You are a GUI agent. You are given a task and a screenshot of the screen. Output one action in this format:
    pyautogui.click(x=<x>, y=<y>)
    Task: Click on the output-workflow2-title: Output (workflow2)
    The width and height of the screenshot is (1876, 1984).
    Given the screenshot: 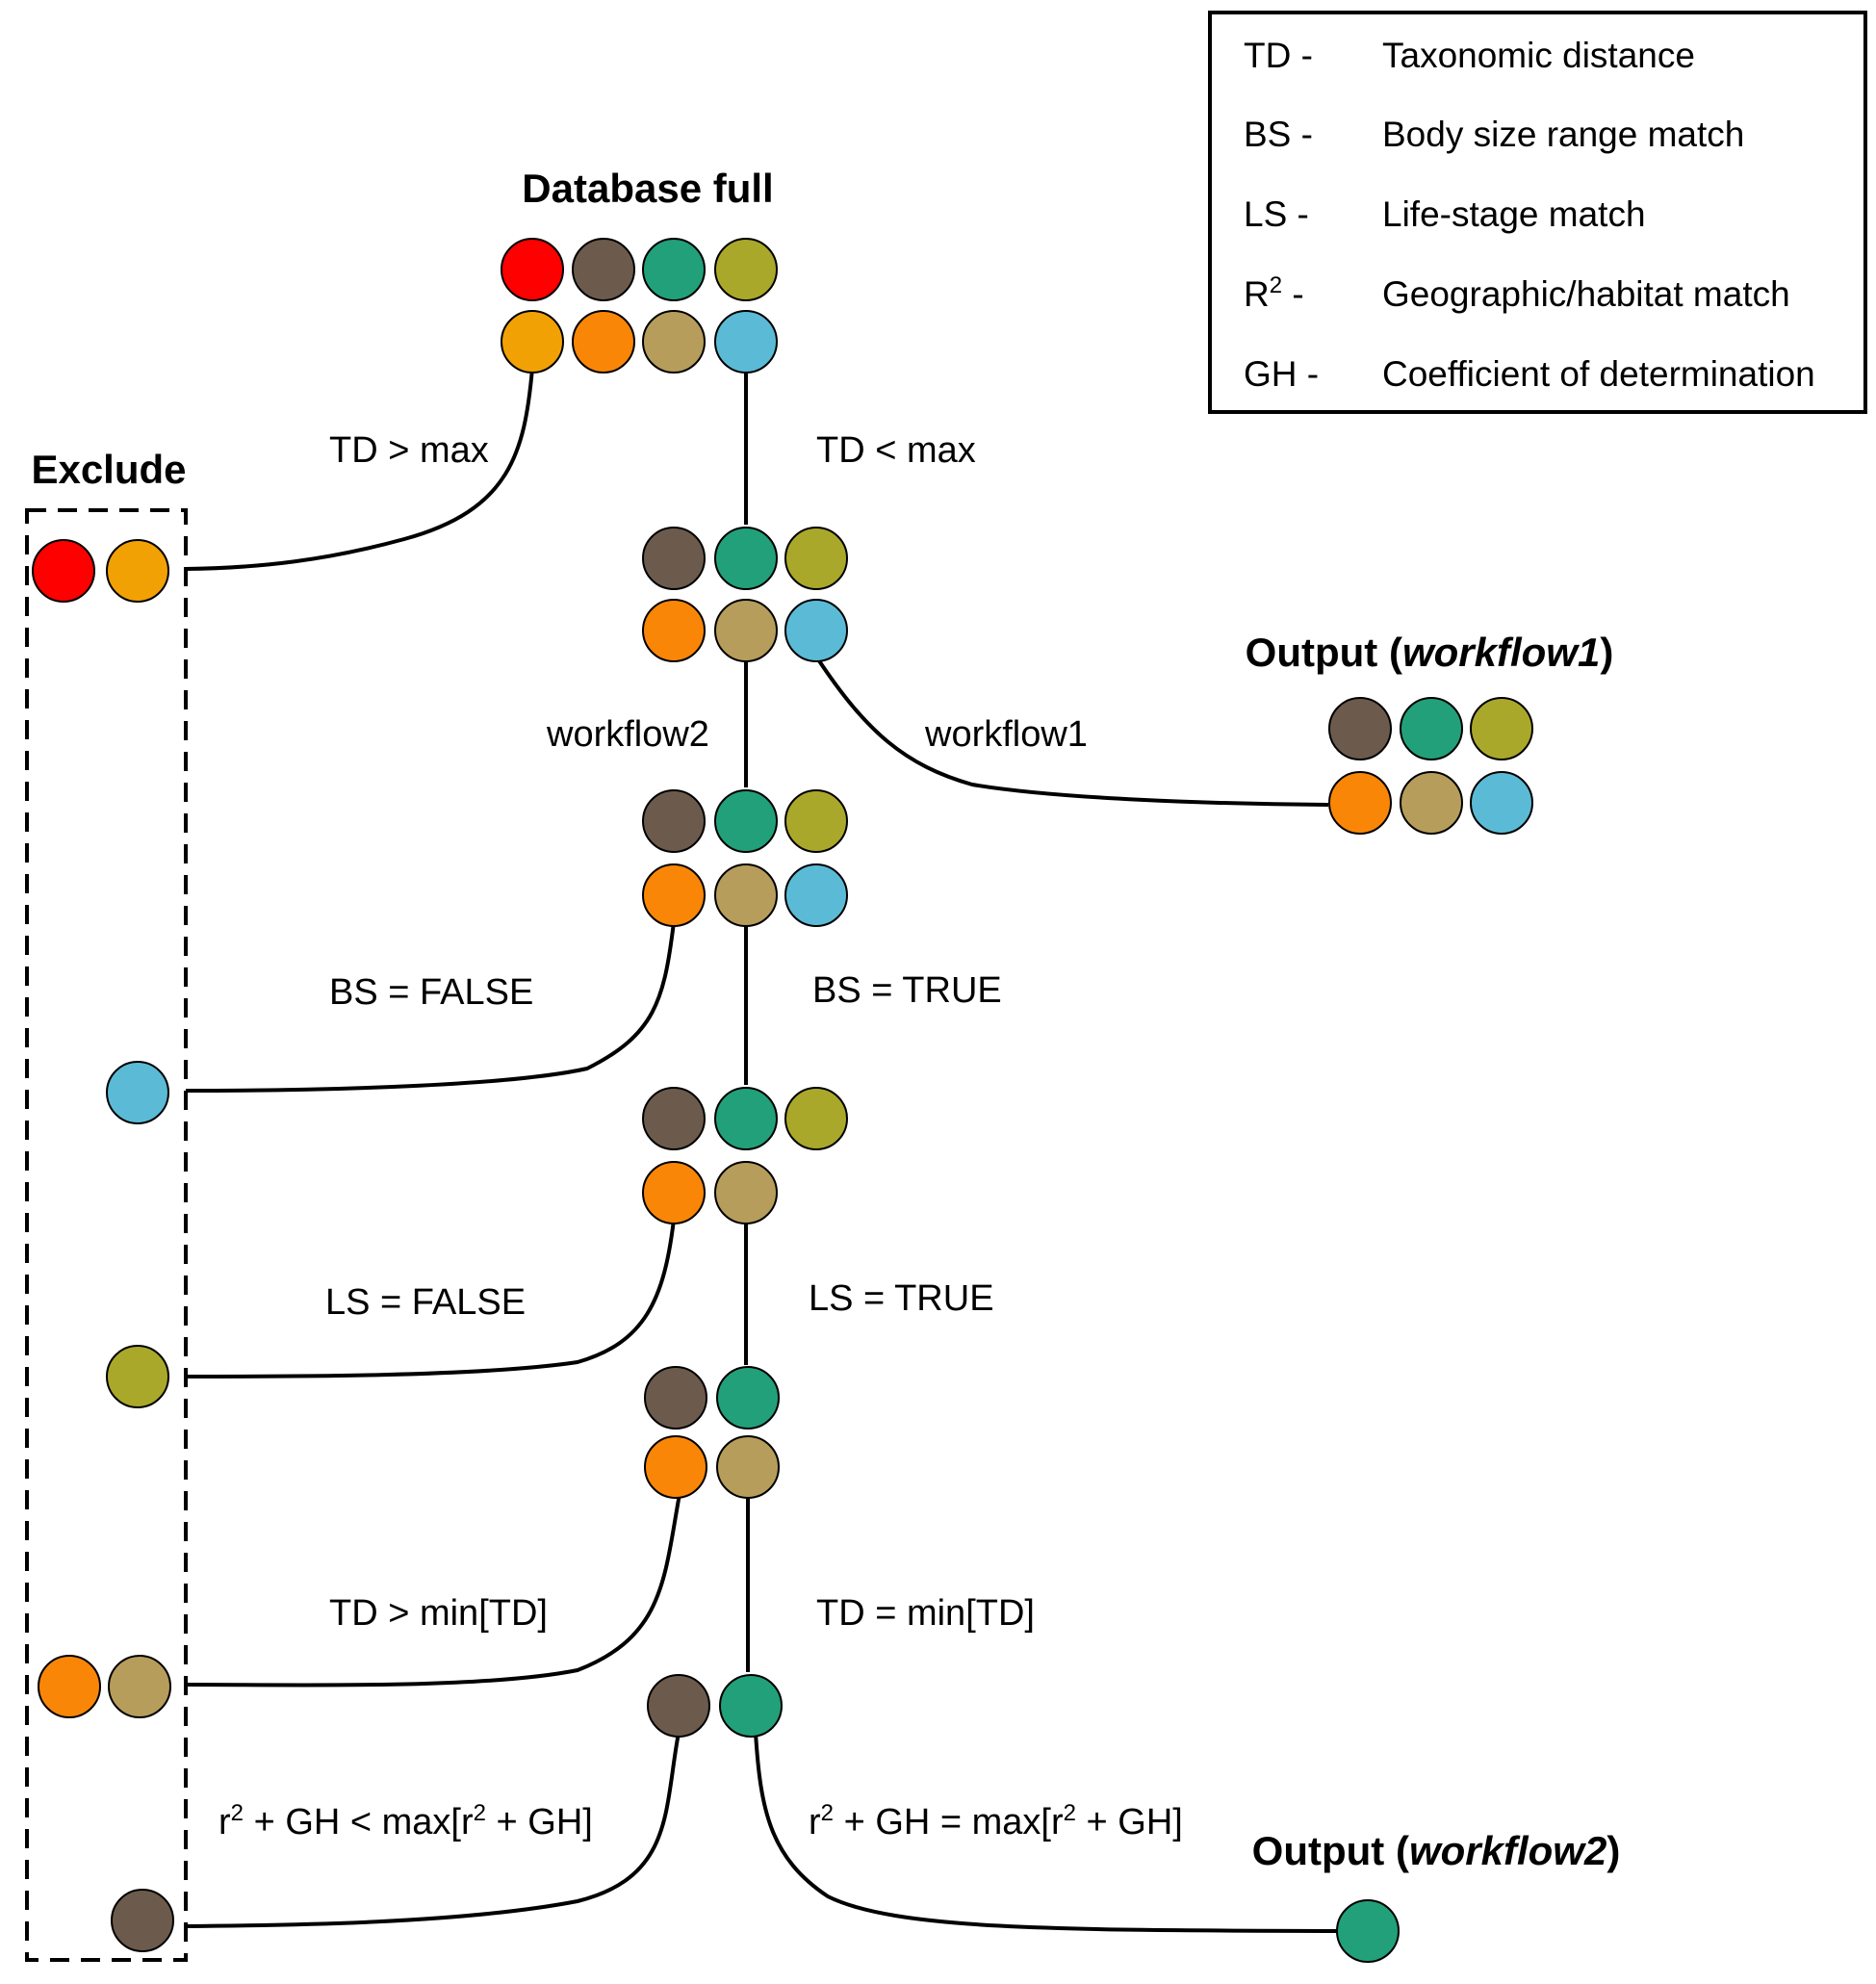 What is the action you would take?
    pyautogui.click(x=1436, y=1850)
    